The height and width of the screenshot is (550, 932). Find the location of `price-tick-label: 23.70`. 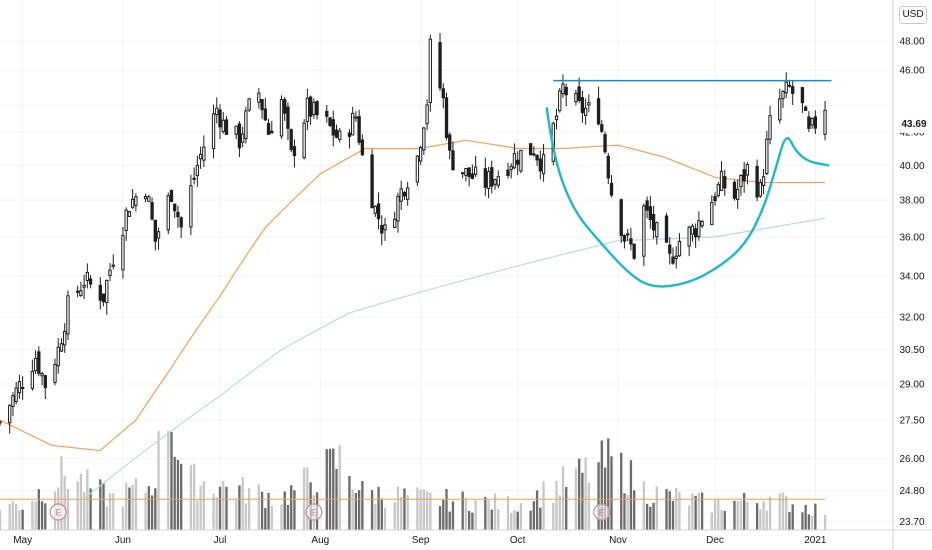

price-tick-label: 23.70 is located at coordinates (911, 522).